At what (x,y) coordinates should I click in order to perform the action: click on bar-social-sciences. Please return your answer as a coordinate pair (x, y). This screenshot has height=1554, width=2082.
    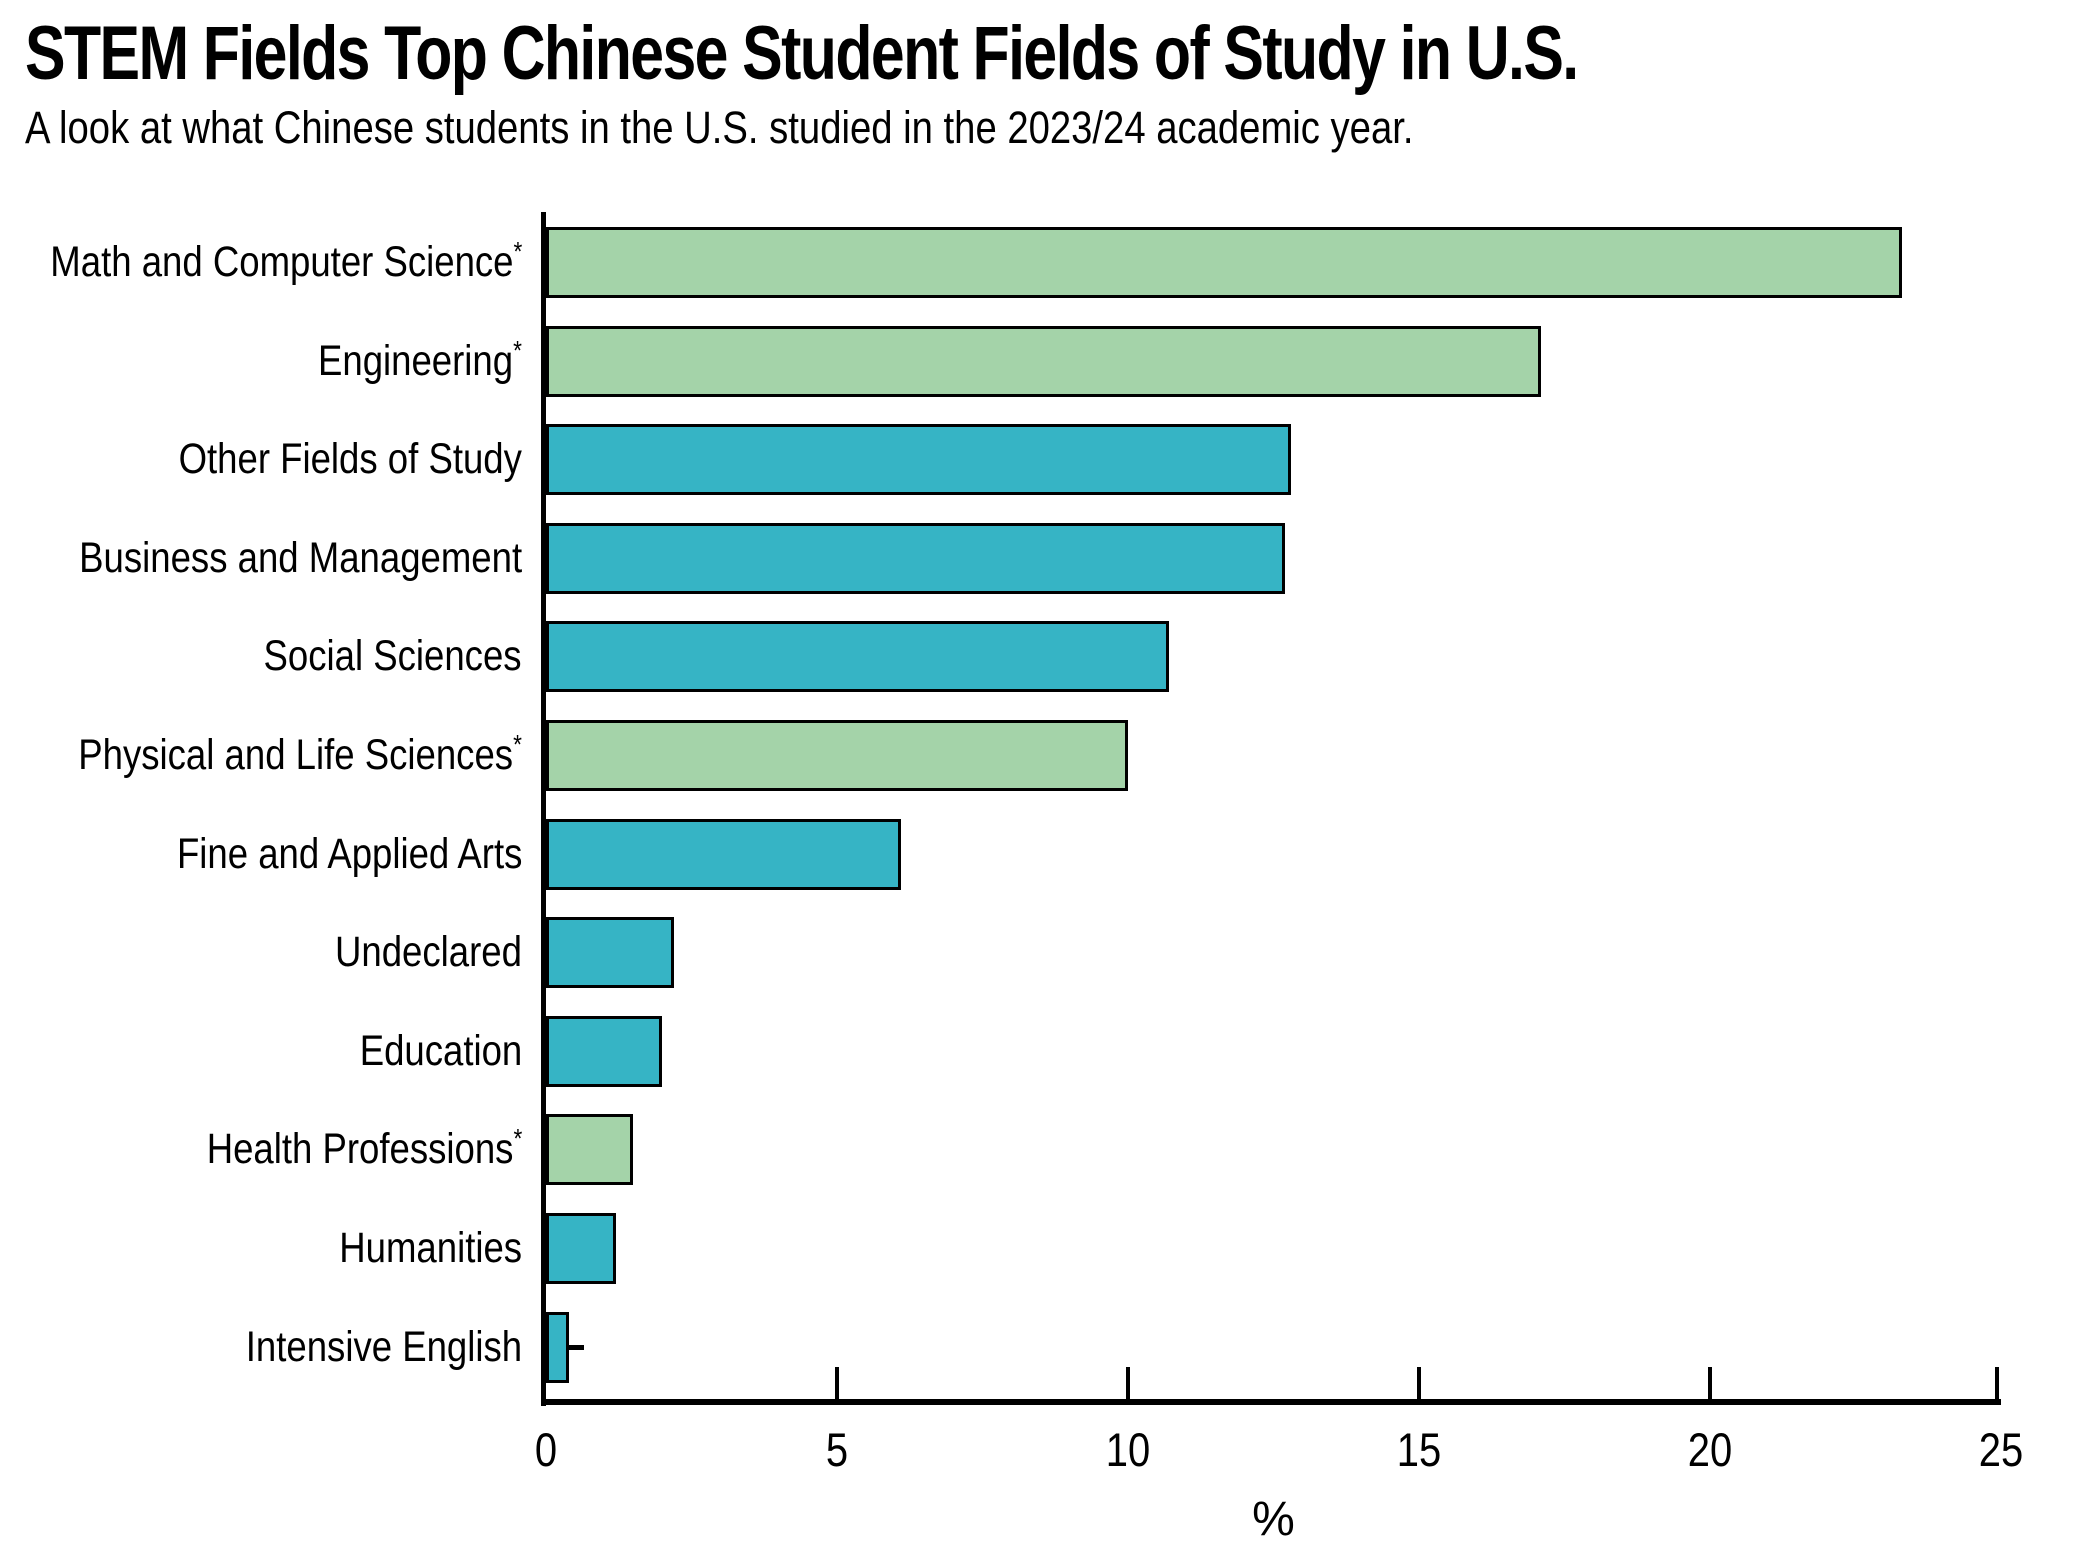
    Looking at the image, I should click on (857, 657).